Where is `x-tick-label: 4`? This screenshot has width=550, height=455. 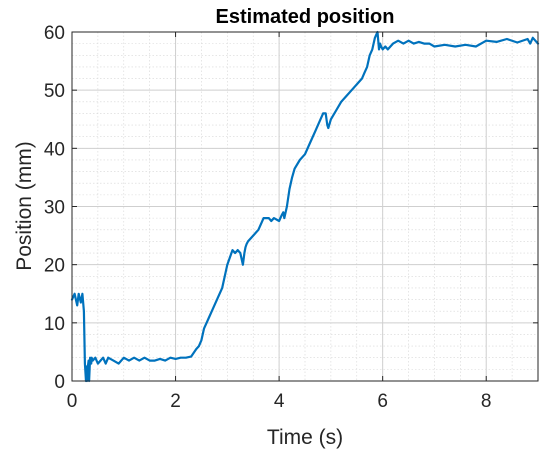
x-tick-label: 4 is located at coordinates (279, 401).